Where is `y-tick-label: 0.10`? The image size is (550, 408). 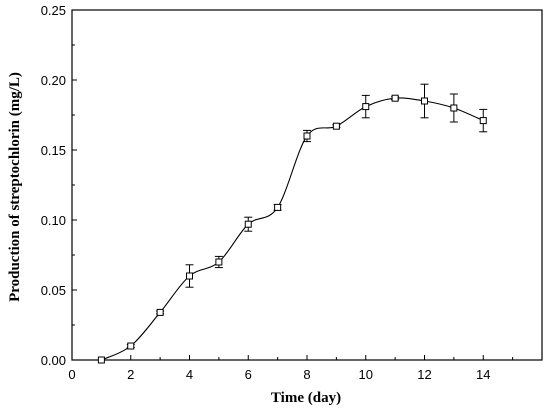 y-tick-label: 0.10 is located at coordinates (53, 220).